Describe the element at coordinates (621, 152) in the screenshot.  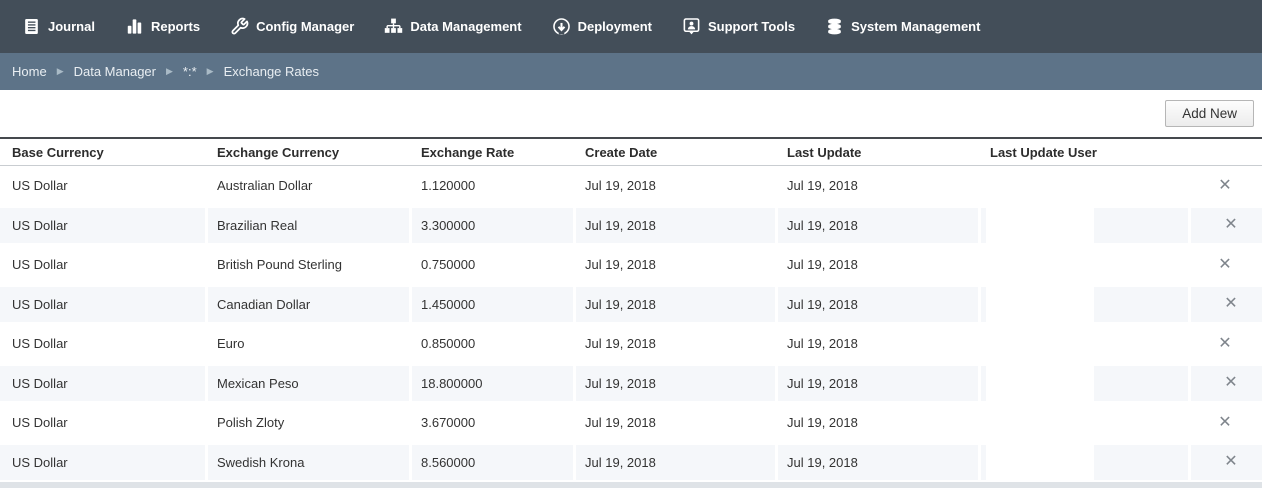
I see `column-header-create-date: Create Date` at that location.